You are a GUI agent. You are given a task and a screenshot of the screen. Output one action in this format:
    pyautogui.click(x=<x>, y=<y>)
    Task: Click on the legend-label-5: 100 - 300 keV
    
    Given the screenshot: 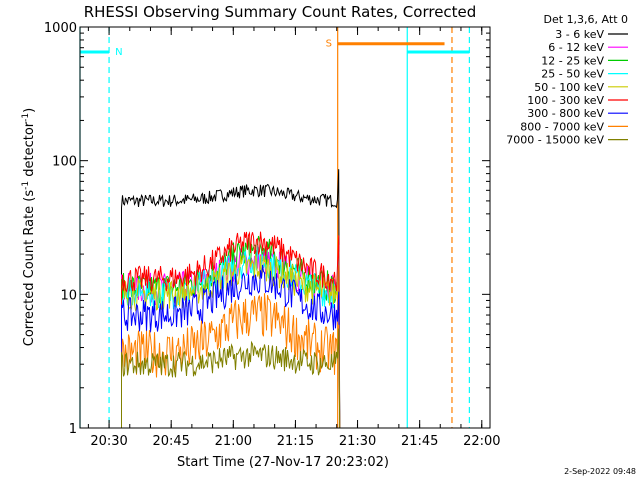 What is the action you would take?
    pyautogui.click(x=565, y=100)
    